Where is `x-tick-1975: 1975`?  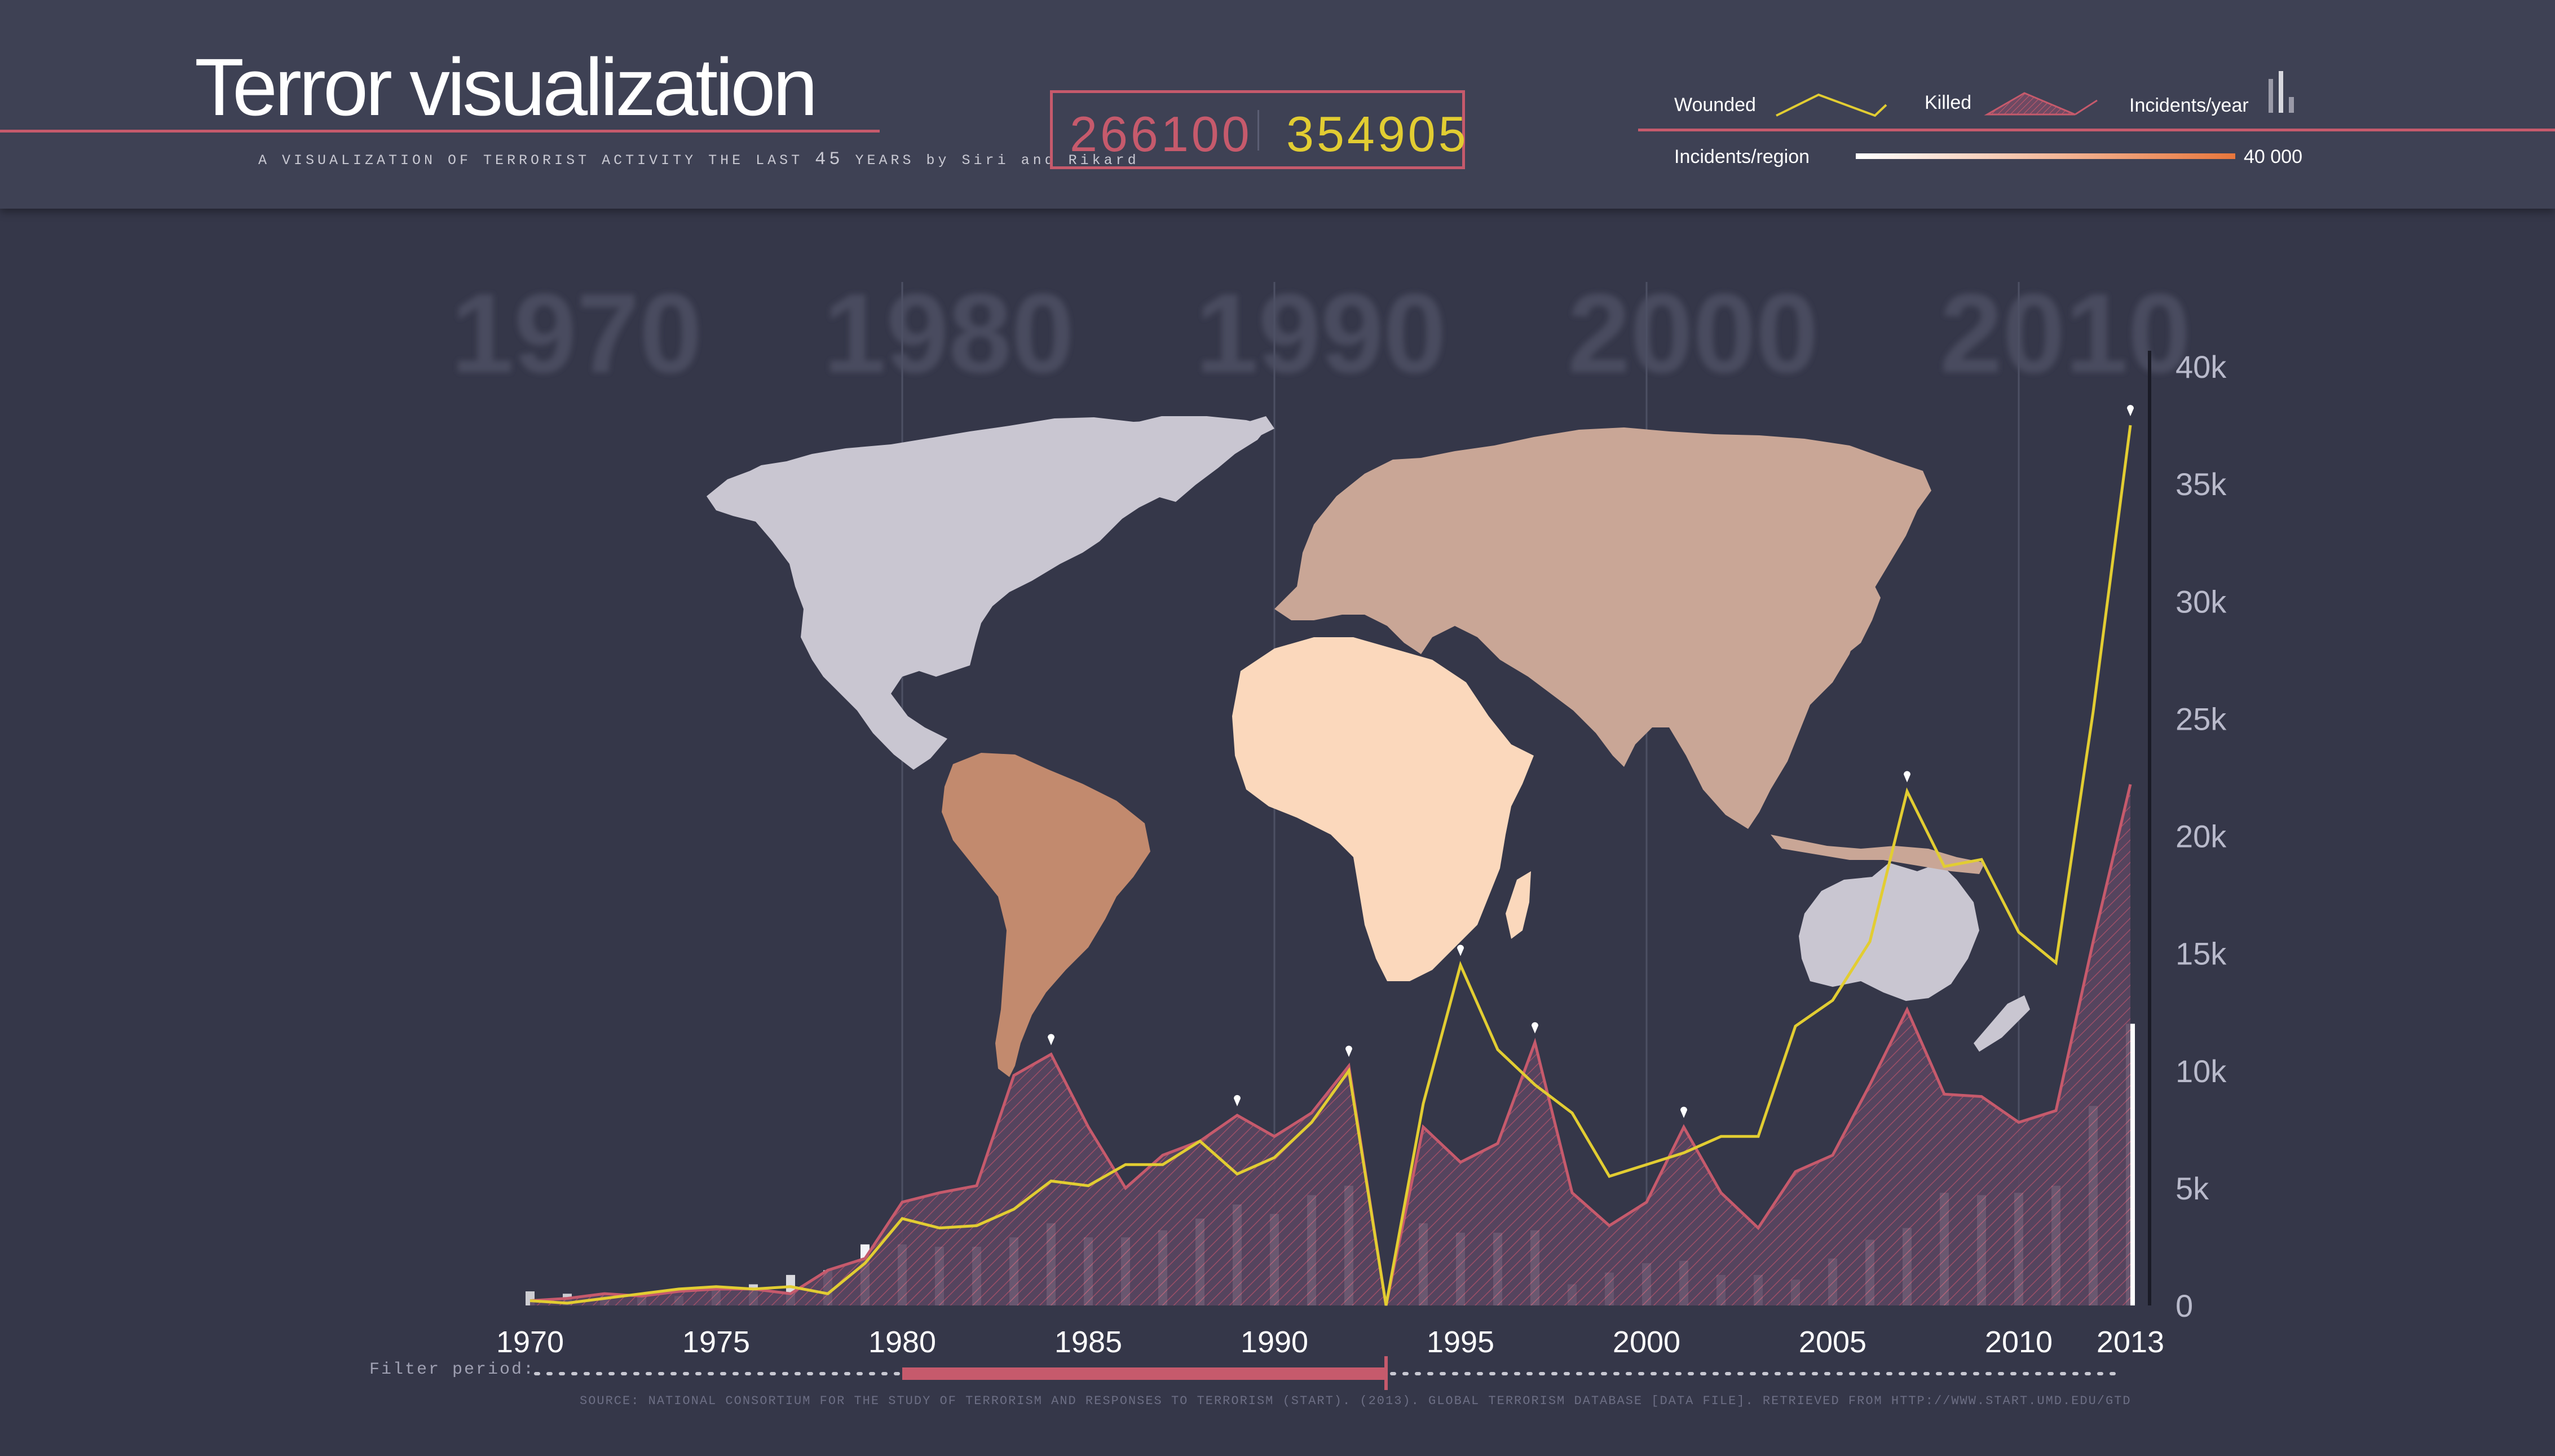
x-tick-1975: 1975 is located at coordinates (716, 1342).